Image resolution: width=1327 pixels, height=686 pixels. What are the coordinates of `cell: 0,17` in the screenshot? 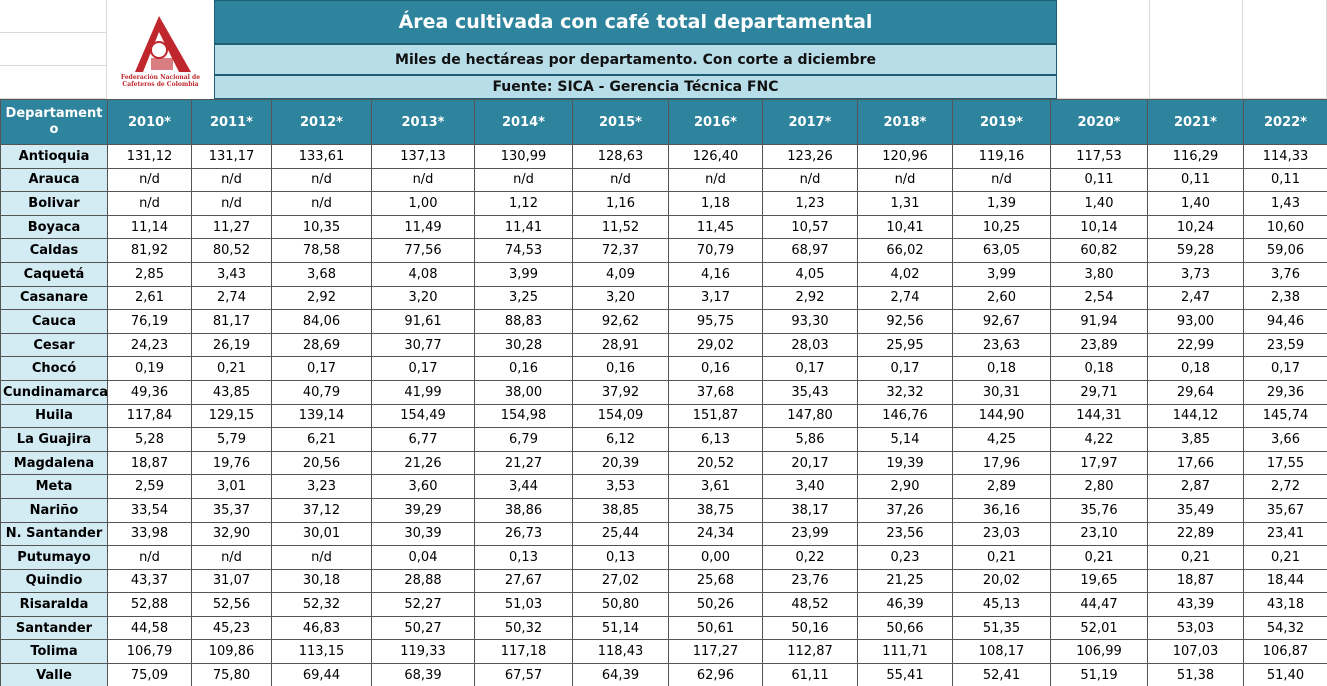 It's located at (810, 368).